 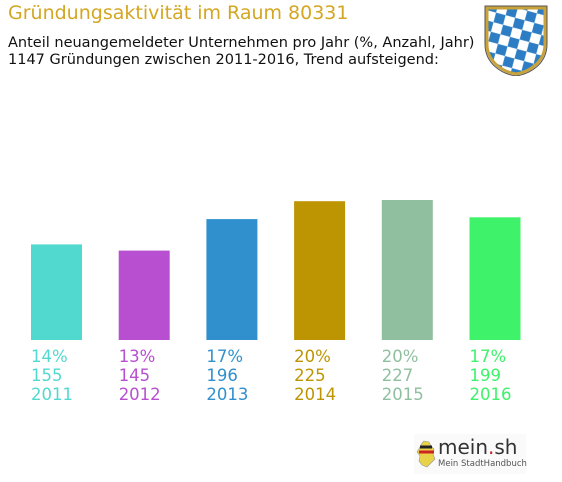 What do you see at coordinates (227, 394) in the screenshot?
I see `year-label: 2013` at bounding box center [227, 394].